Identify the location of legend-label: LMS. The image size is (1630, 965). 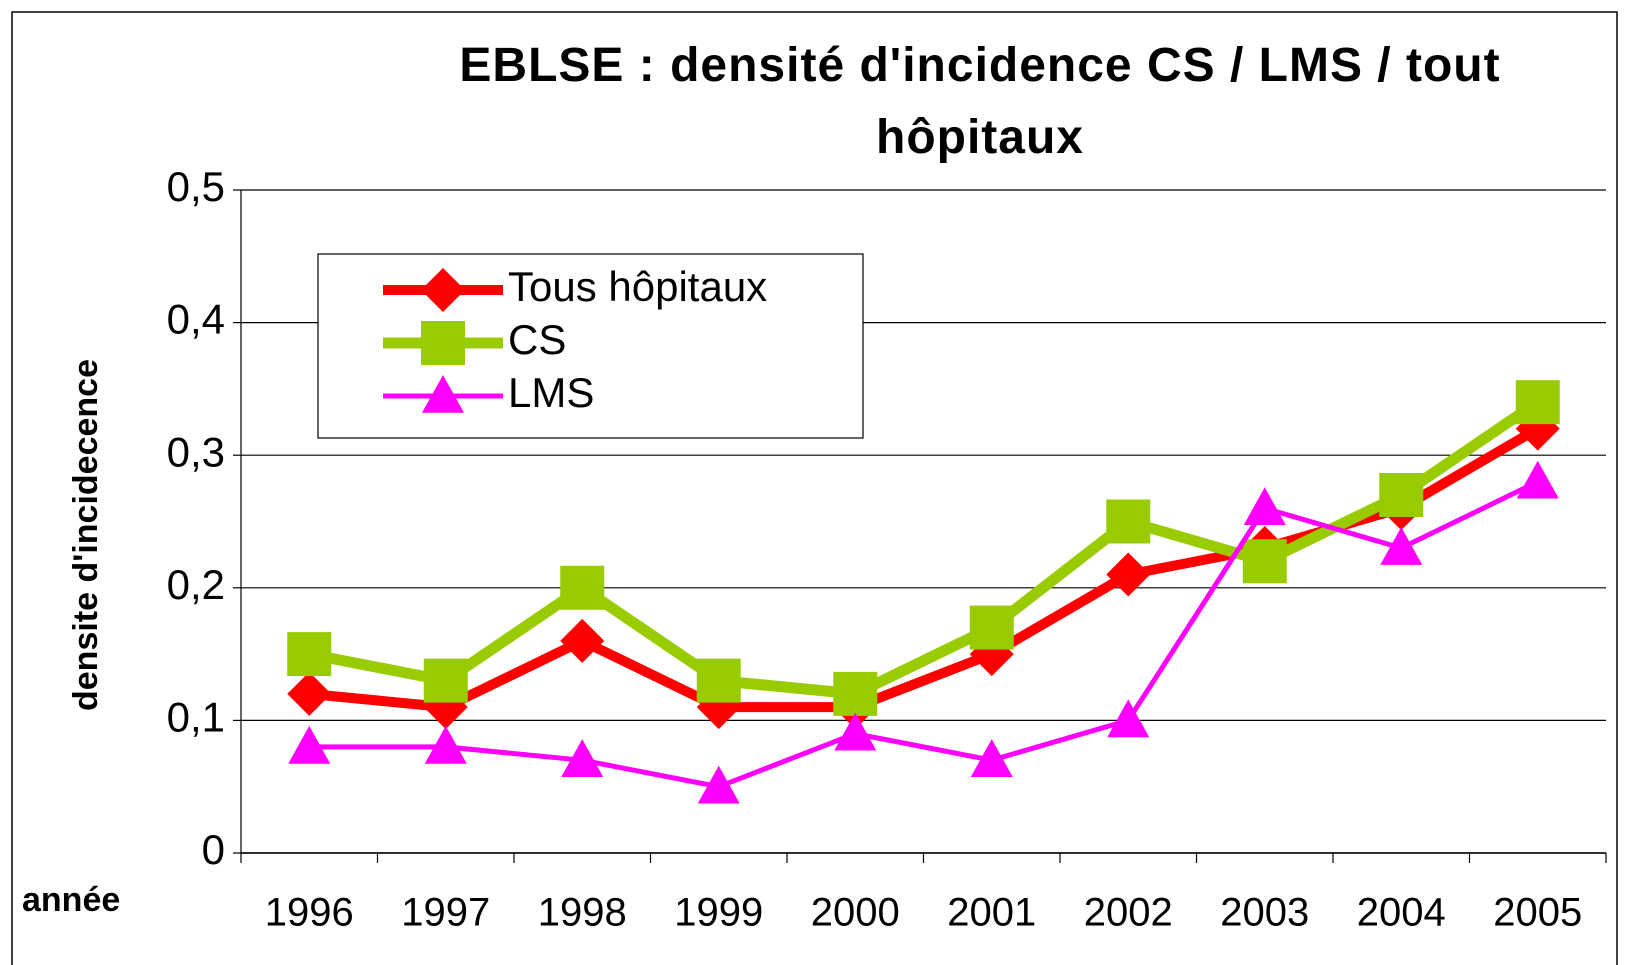
(551, 392).